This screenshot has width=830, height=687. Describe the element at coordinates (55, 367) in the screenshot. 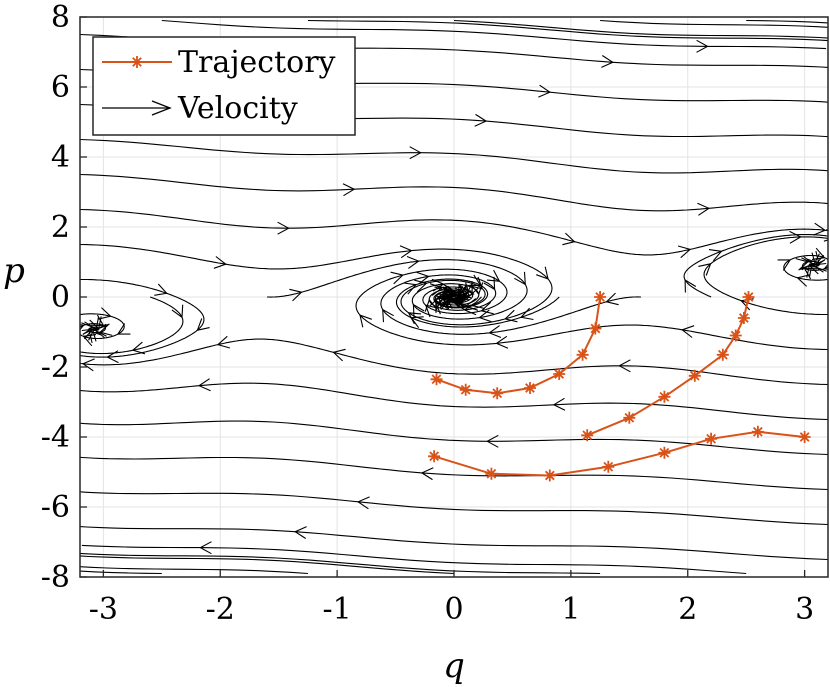

I see `y-tick-label: -2` at that location.